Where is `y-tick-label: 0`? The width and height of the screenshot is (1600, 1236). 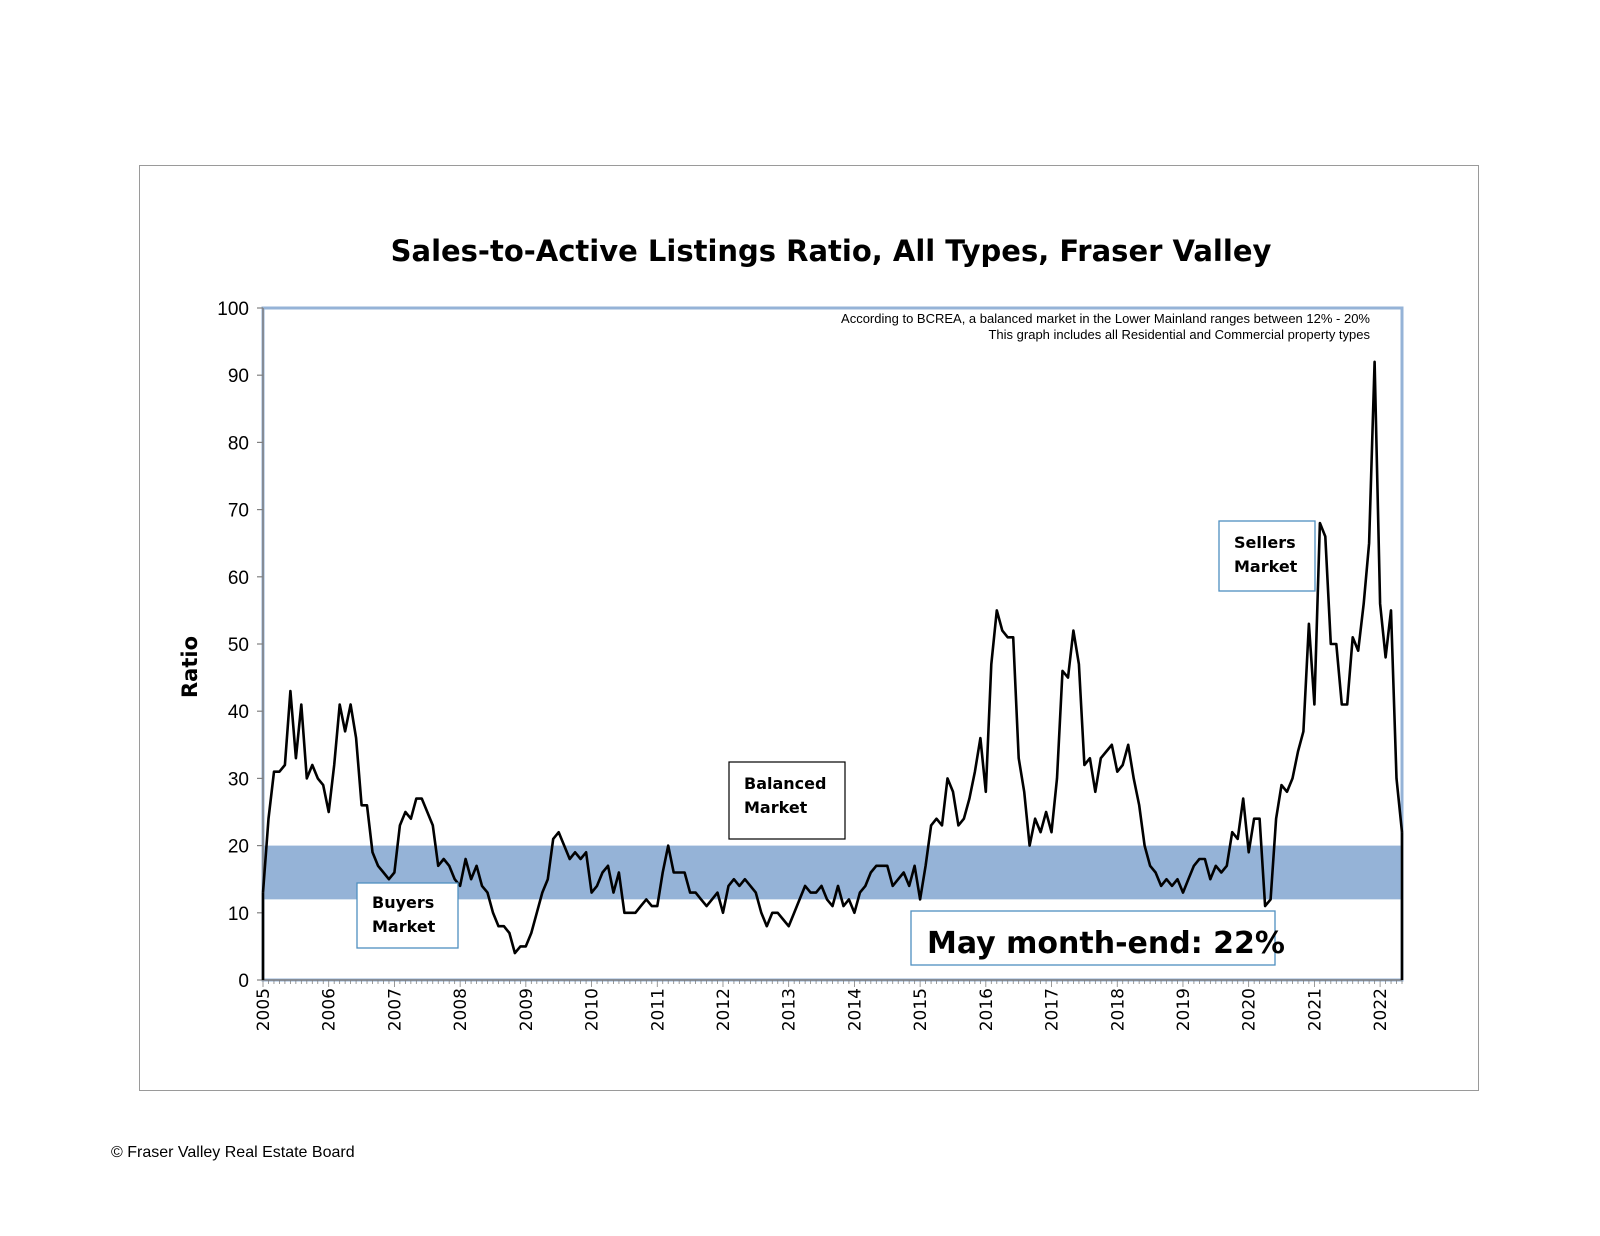 y-tick-label: 0 is located at coordinates (243, 981).